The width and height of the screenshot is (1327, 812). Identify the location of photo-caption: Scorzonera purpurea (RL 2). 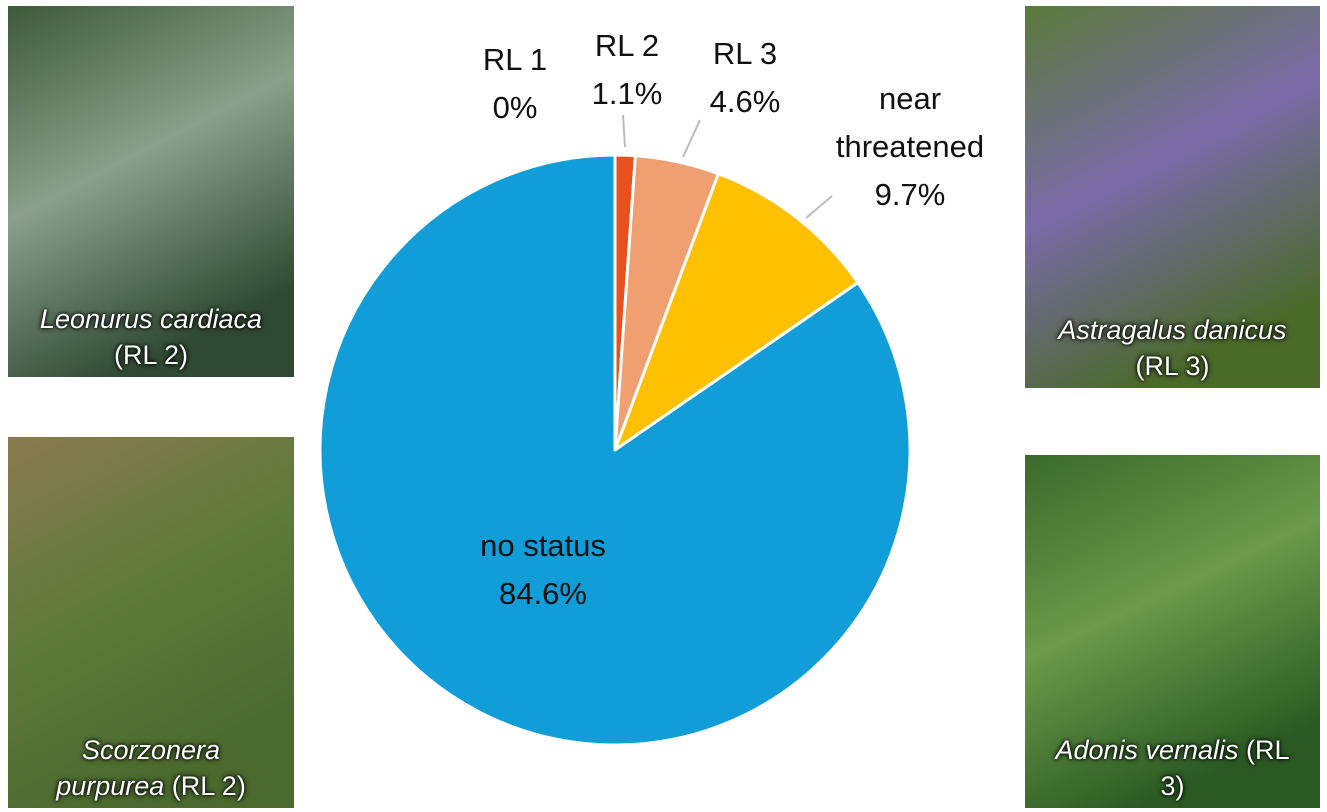
(151, 768).